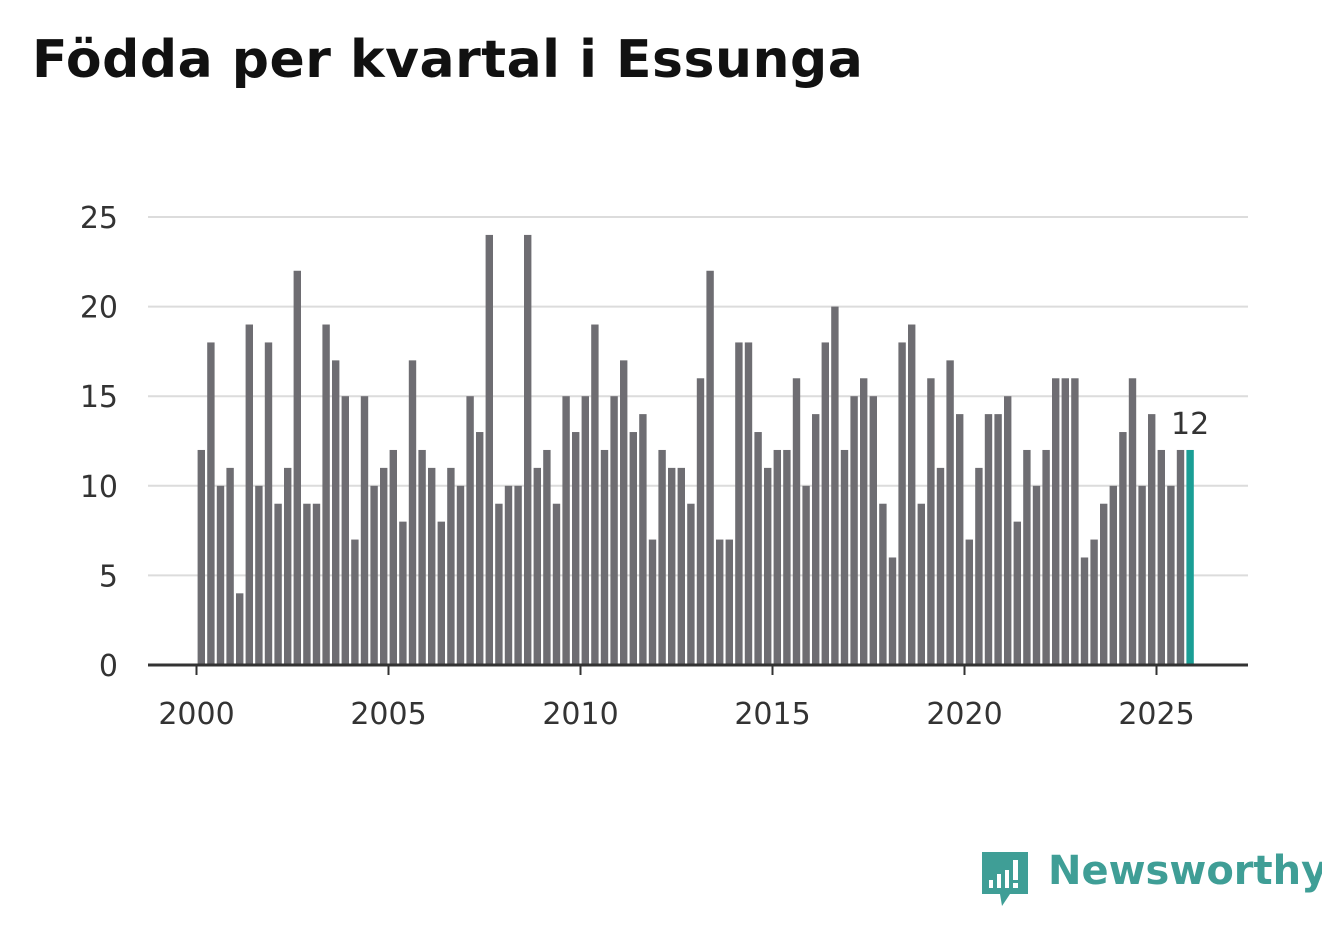 This screenshot has width=1322, height=939. I want to click on chart-title: Födda per kvartal i Essunga, so click(448, 60).